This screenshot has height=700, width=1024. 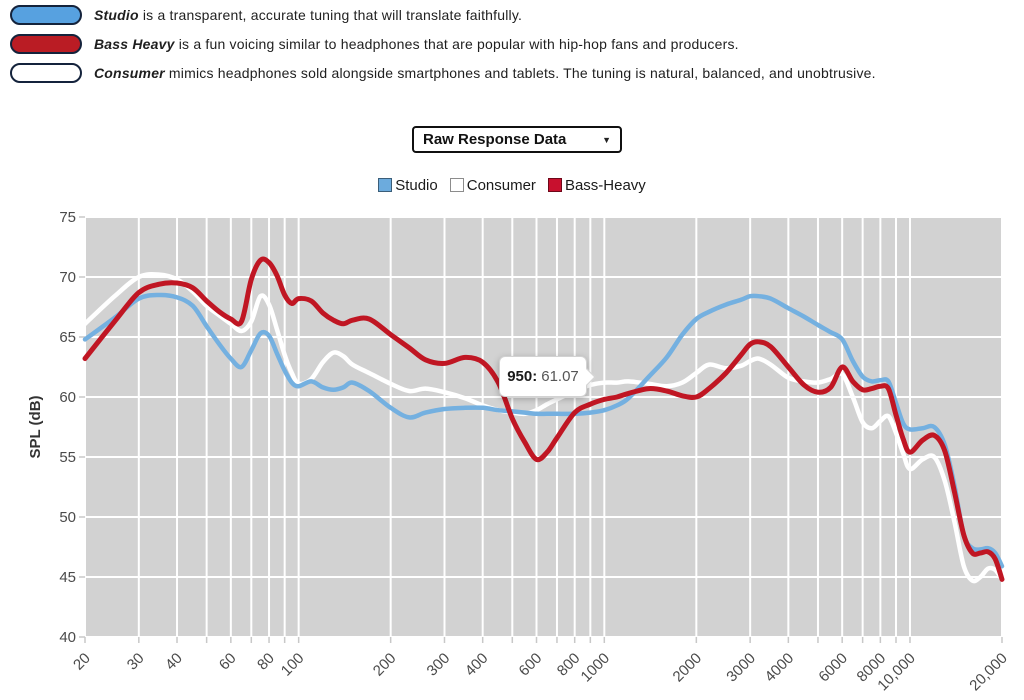 What do you see at coordinates (560, 376) in the screenshot?
I see `tooltip-value: 61.07` at bounding box center [560, 376].